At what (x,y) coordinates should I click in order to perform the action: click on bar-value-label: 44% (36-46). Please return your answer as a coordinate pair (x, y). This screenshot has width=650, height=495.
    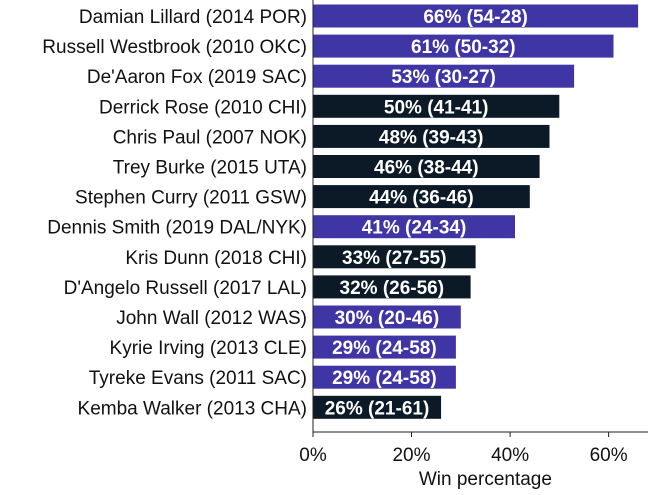
    Looking at the image, I should click on (421, 198).